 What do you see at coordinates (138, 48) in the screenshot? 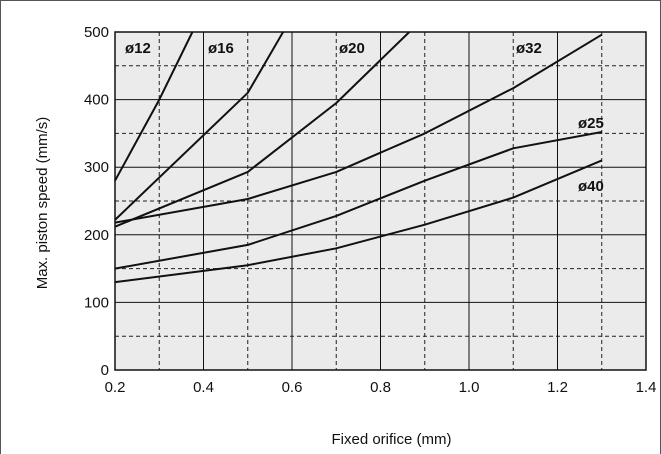
I see `series-label: ø12` at bounding box center [138, 48].